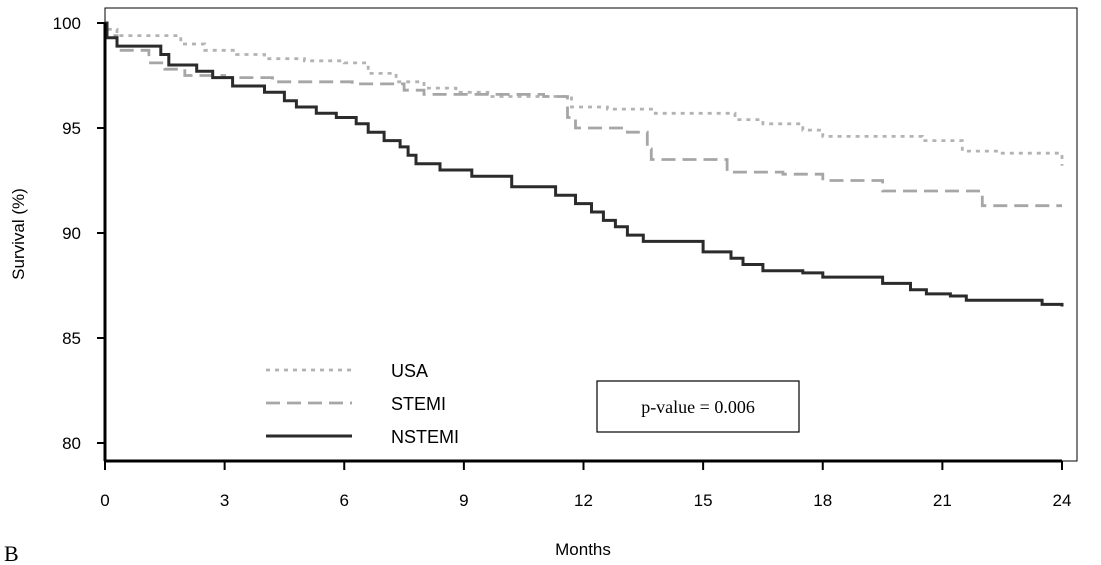  Describe the element at coordinates (822, 500) in the screenshot. I see `x-tick-label: 18` at that location.